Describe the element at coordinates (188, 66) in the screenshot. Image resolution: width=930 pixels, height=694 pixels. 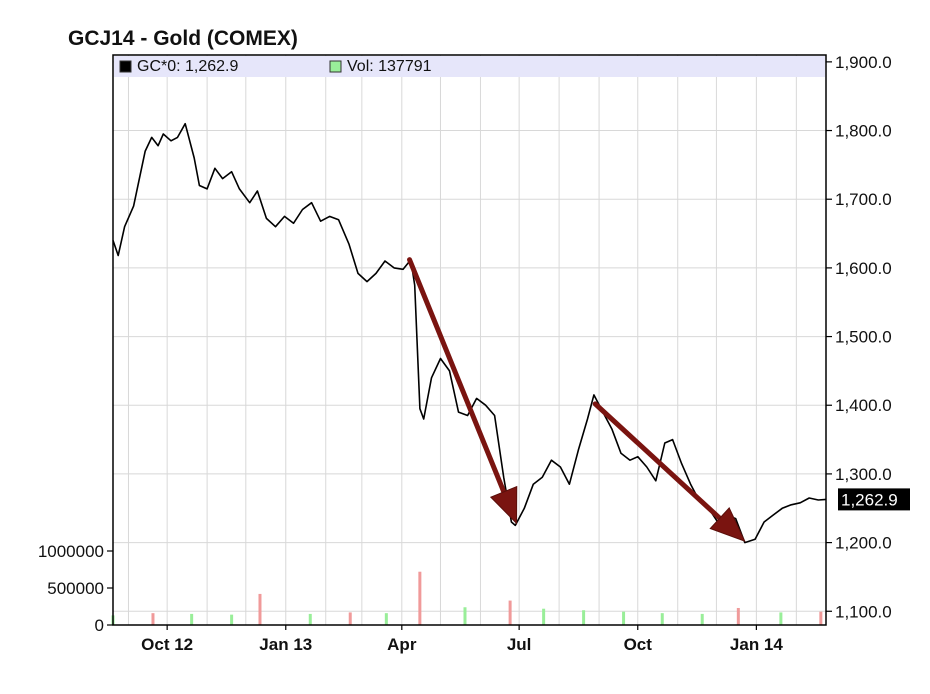
I see `legend-label: GC*0: 1,262.9` at that location.